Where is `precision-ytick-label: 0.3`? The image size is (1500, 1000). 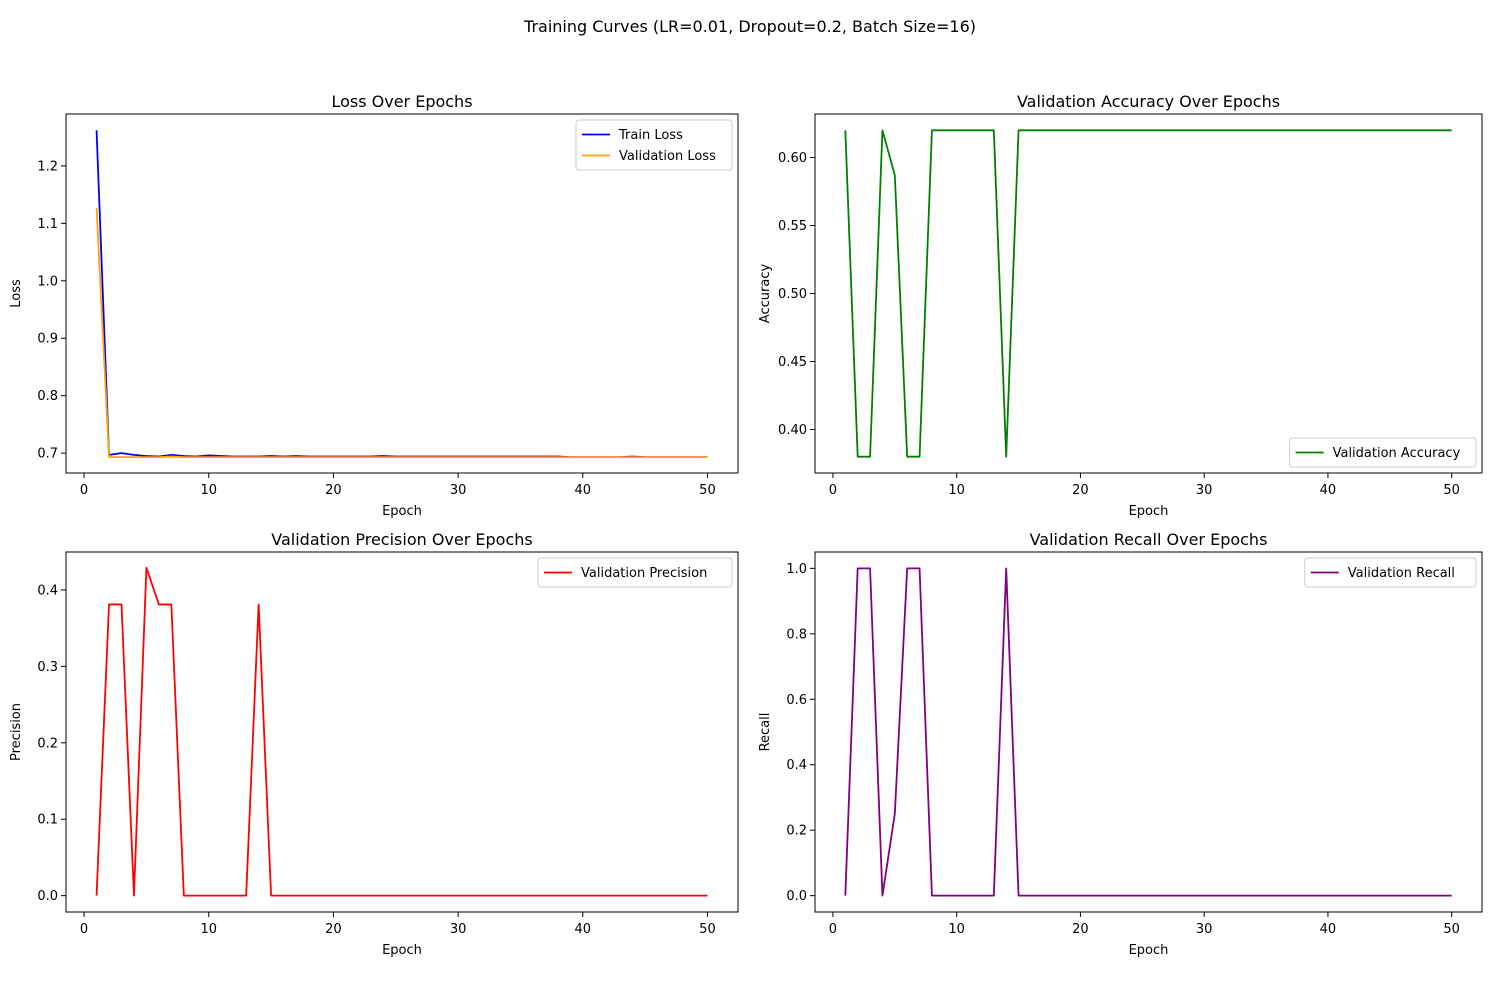 precision-ytick-label: 0.3 is located at coordinates (47, 667).